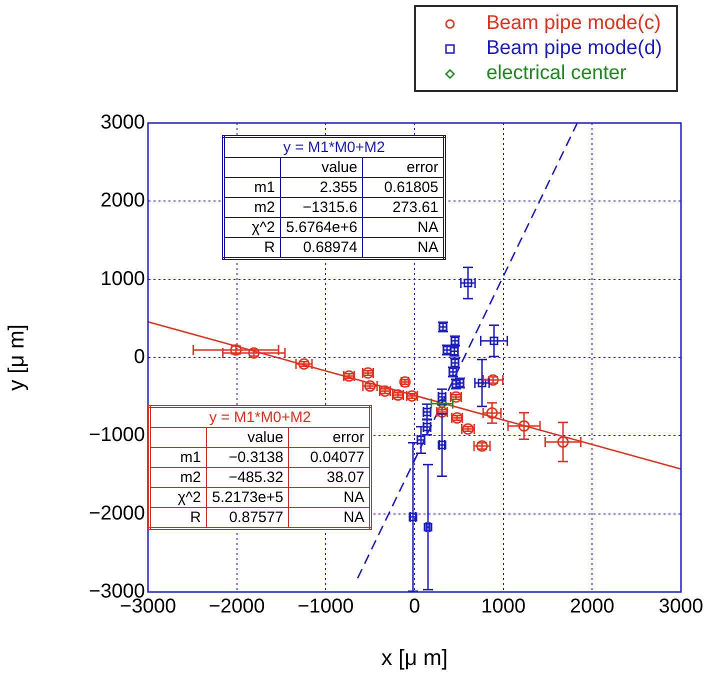 The height and width of the screenshot is (676, 714). Describe the element at coordinates (236, 607) in the screenshot. I see `x-tick-label: −2000` at that location.